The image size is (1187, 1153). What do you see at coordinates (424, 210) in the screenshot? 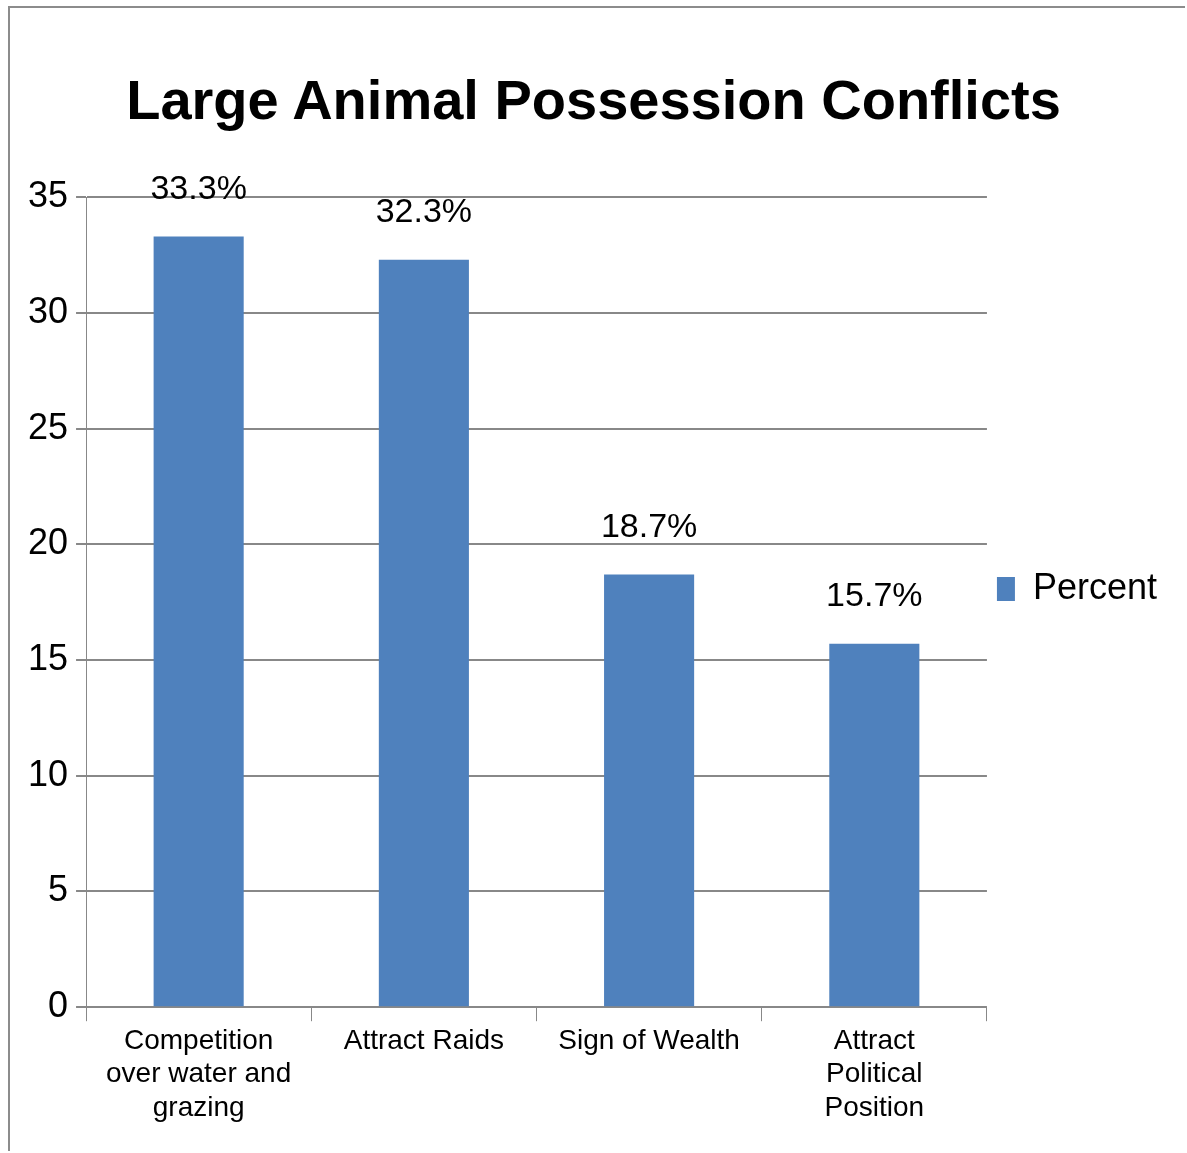
I see `data-label: 32.3%` at bounding box center [424, 210].